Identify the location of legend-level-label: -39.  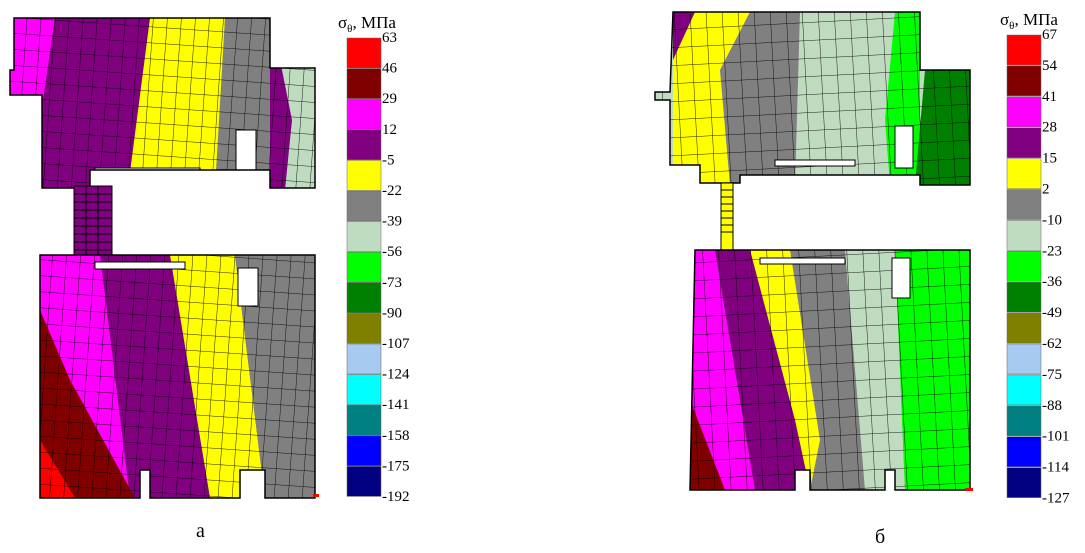
(392, 222).